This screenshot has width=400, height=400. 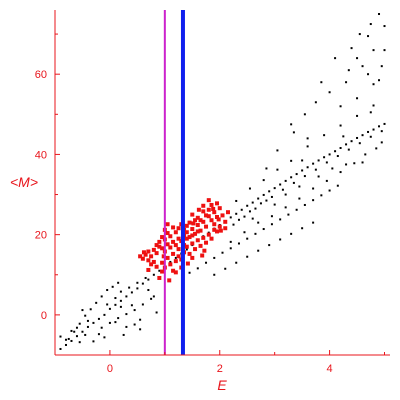 What do you see at coordinates (24, 182) in the screenshot?
I see `y-axis-title: <M>` at bounding box center [24, 182].